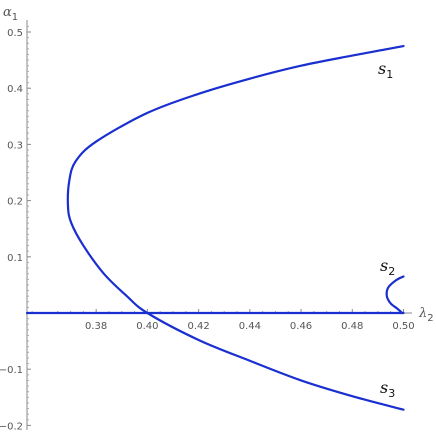 Image resolution: width=436 pixels, height=436 pixels. Describe the element at coordinates (15, 89) in the screenshot. I see `y-tick-label: 0.4` at that location.